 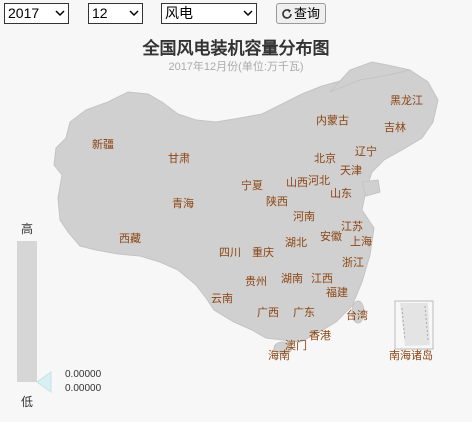 What do you see at coordinates (296, 242) in the screenshot?
I see `province-label-hubei: 湖北` at bounding box center [296, 242].